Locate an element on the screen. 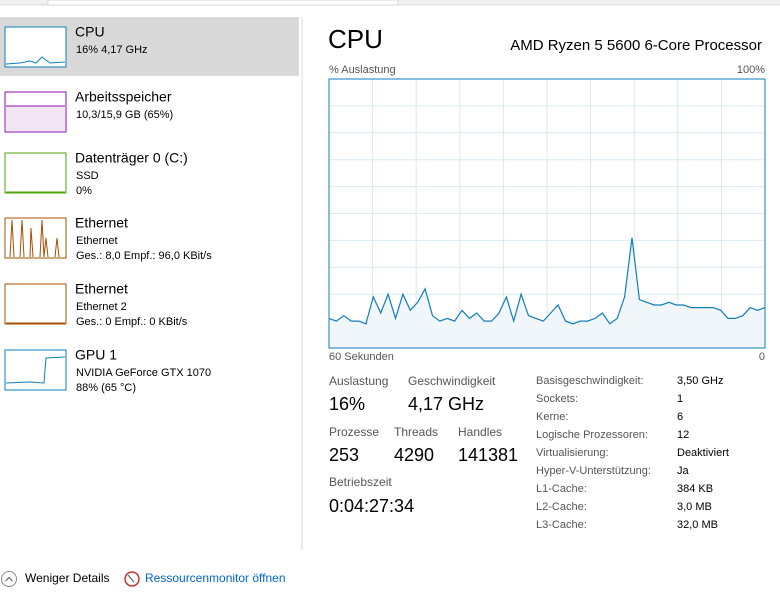 The width and height of the screenshot is (780, 600). item-line: Ges.: 8,0 Empf.: 96,0 KBit/s is located at coordinates (144, 256).